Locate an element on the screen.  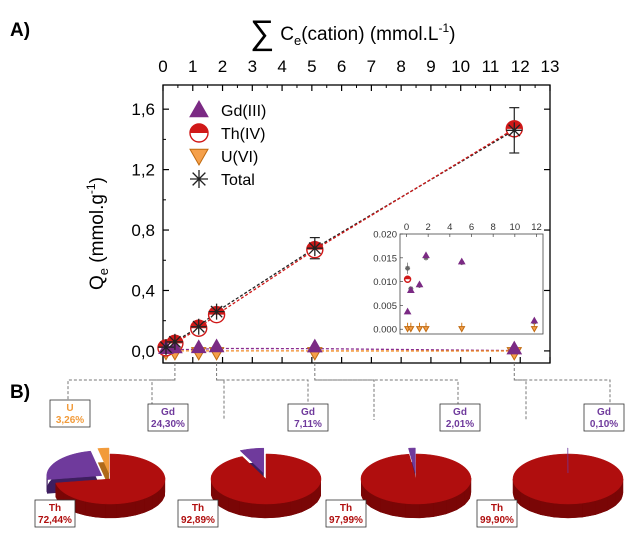
inset-th-marker is located at coordinates (407, 279).